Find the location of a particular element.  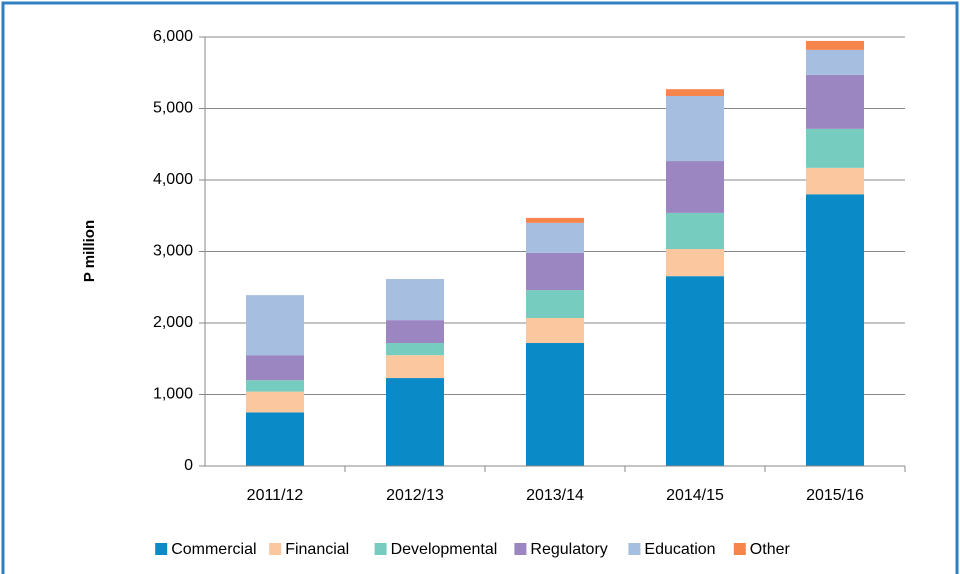

legend-label: Regulatory is located at coordinates (568, 549).